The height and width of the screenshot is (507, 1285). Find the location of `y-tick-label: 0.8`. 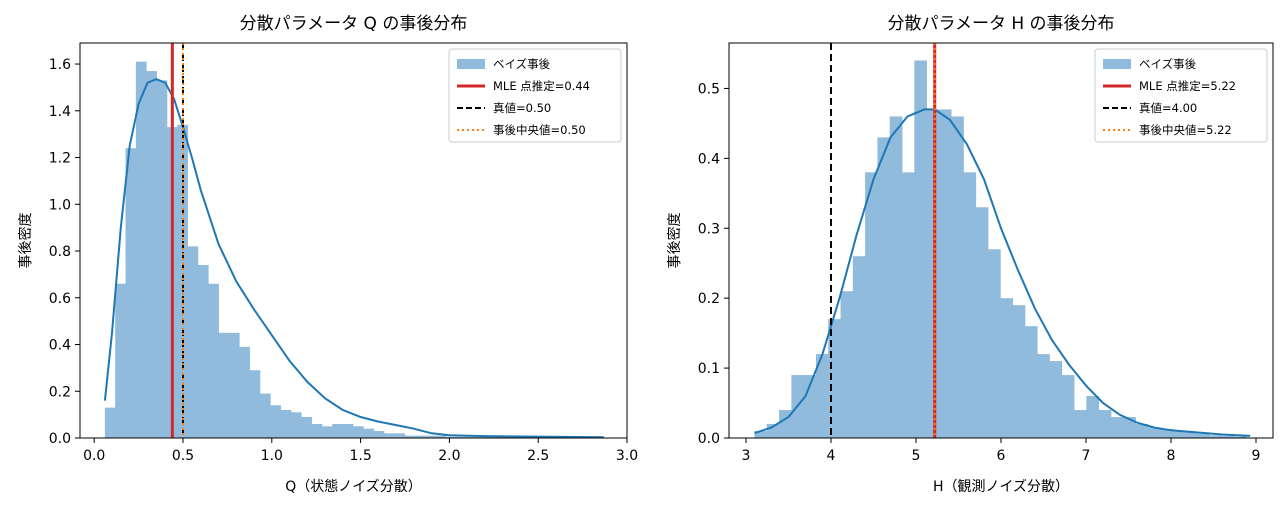

y-tick-label: 0.8 is located at coordinates (60, 252).